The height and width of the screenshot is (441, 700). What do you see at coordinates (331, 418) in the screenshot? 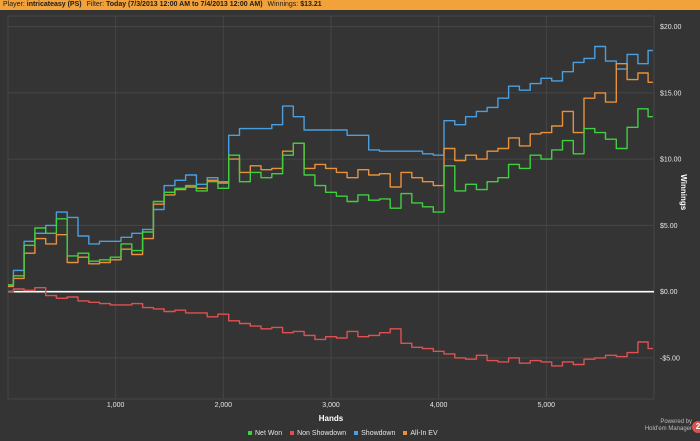
I see `x-axis-title: Hands` at bounding box center [331, 418].